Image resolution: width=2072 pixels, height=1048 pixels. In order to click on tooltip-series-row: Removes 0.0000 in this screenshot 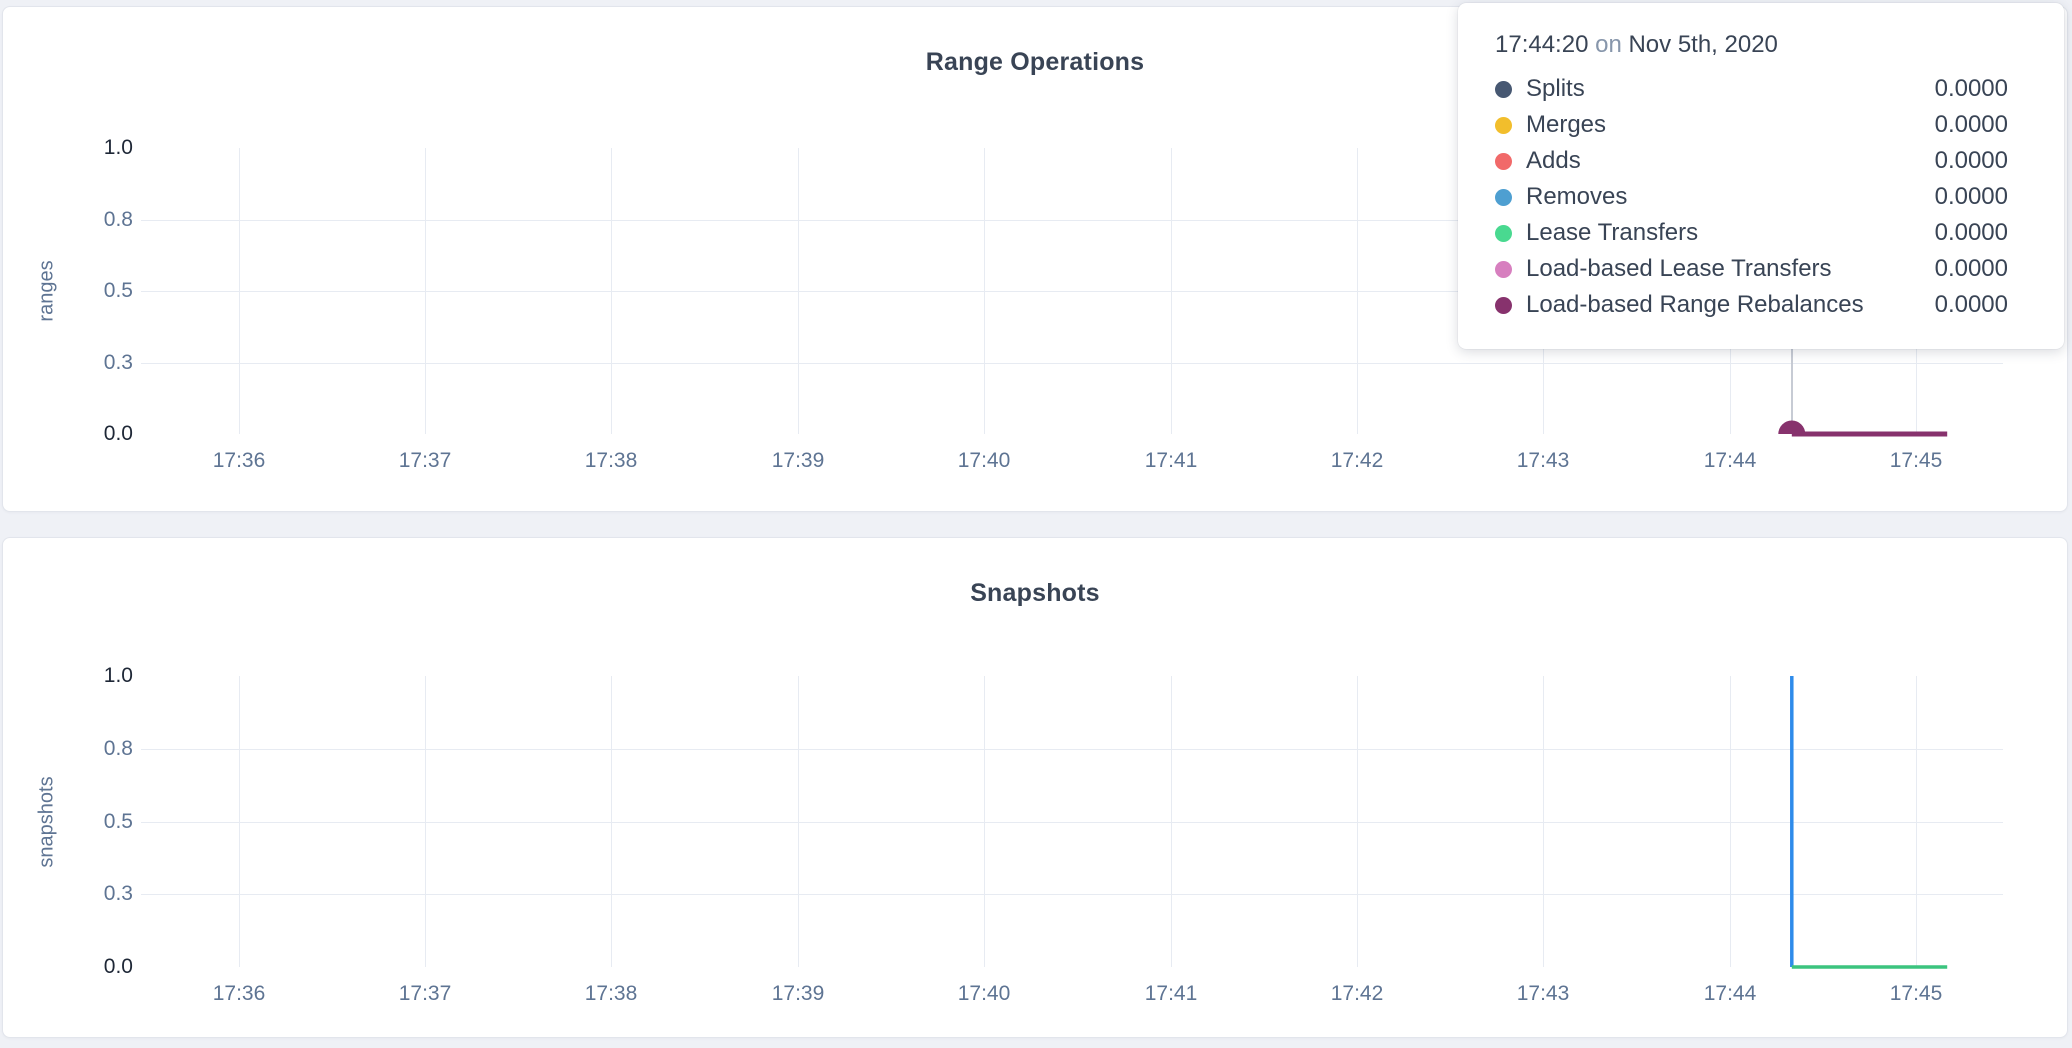, I will do `click(1751, 197)`.